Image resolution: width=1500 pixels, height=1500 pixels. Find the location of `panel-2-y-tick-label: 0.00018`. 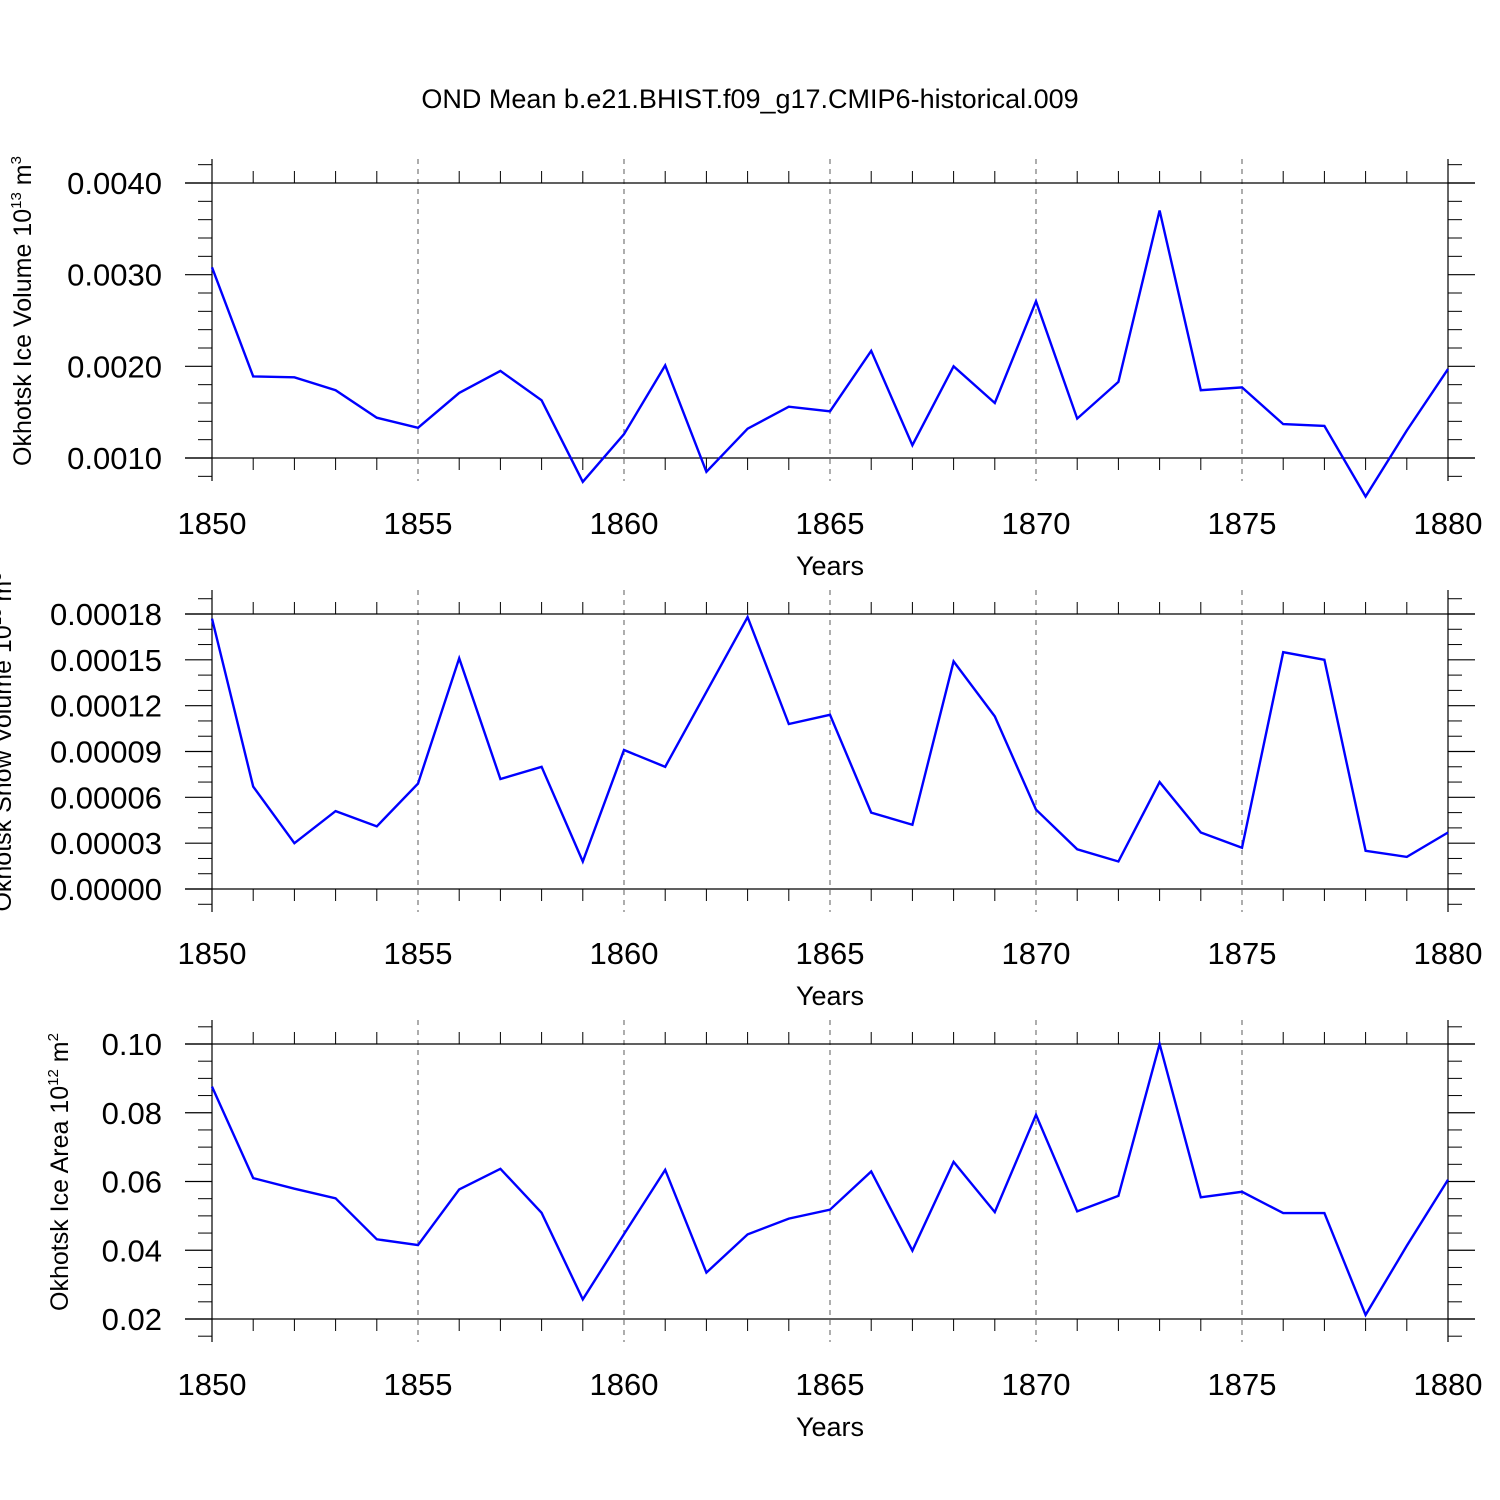

panel-2-y-tick-label: 0.00018 is located at coordinates (106, 614).